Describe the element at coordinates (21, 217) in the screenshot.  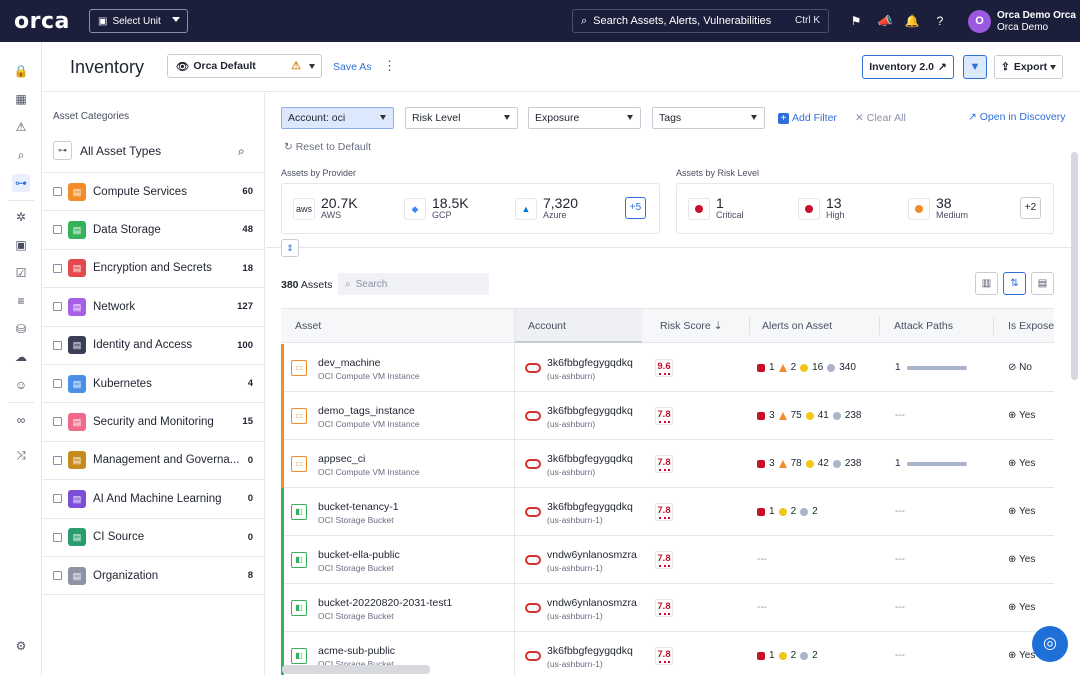
I see `vulnerability-icon: ✲` at that location.